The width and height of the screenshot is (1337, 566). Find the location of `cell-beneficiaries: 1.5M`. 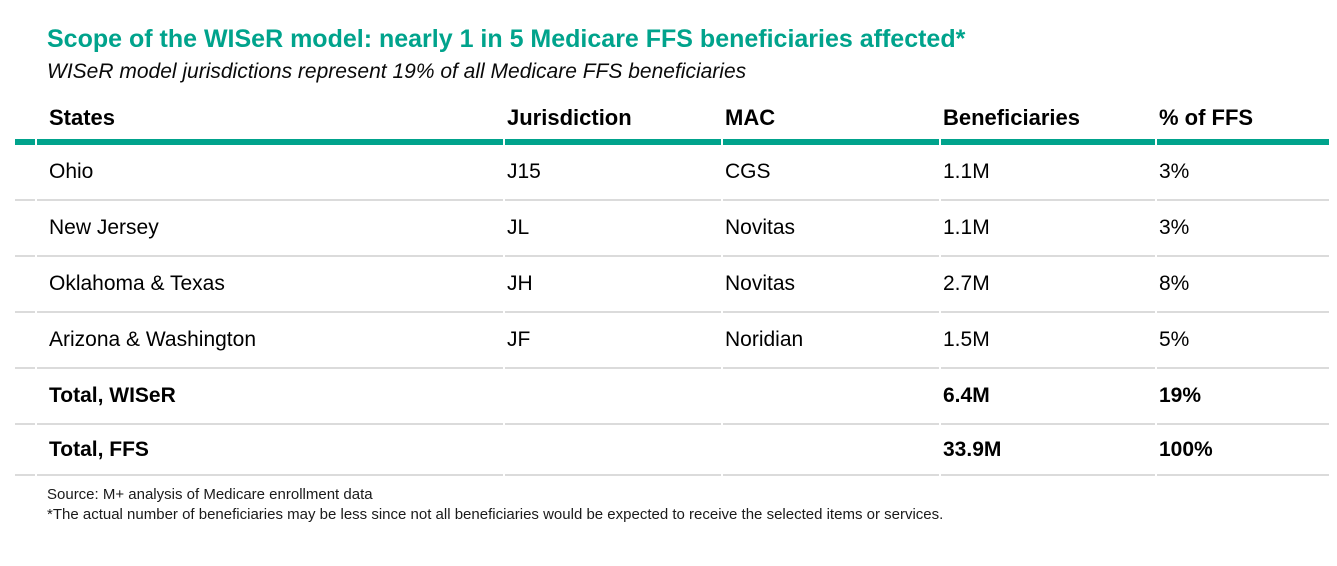

cell-beneficiaries: 1.5M is located at coordinates (1048, 341).